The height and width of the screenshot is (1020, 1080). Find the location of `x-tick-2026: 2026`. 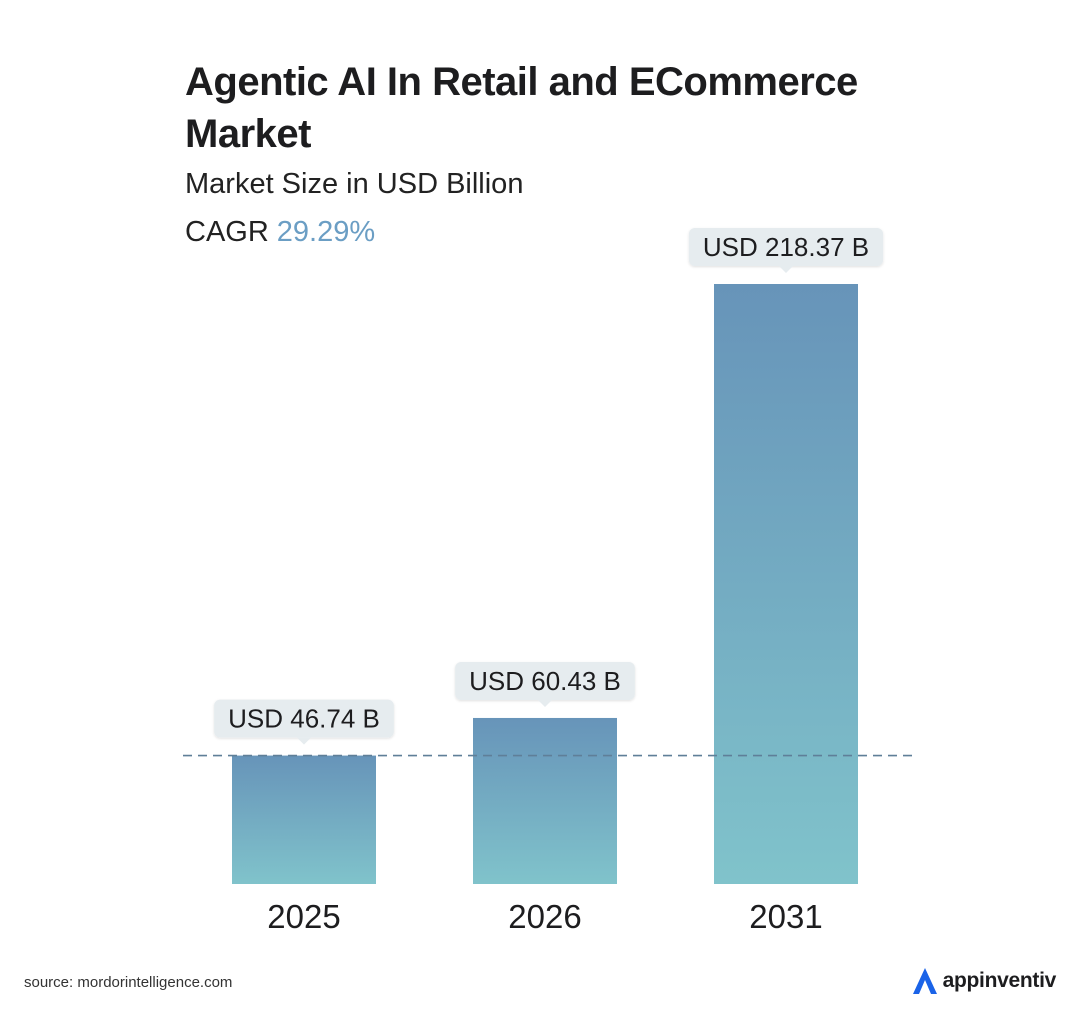

x-tick-2026: 2026 is located at coordinates (544, 916).